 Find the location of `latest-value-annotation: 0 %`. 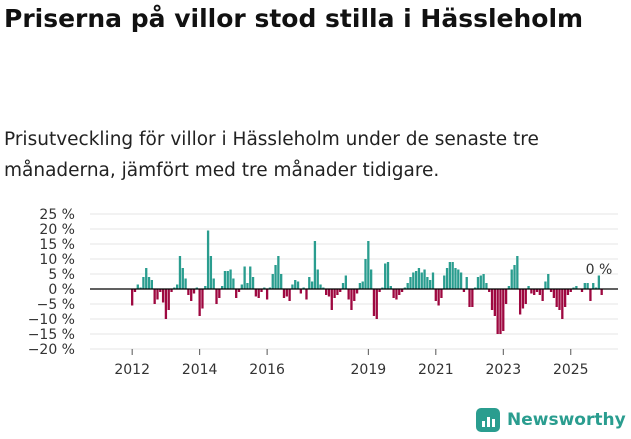

latest-value-annotation: 0 % is located at coordinates (599, 270).